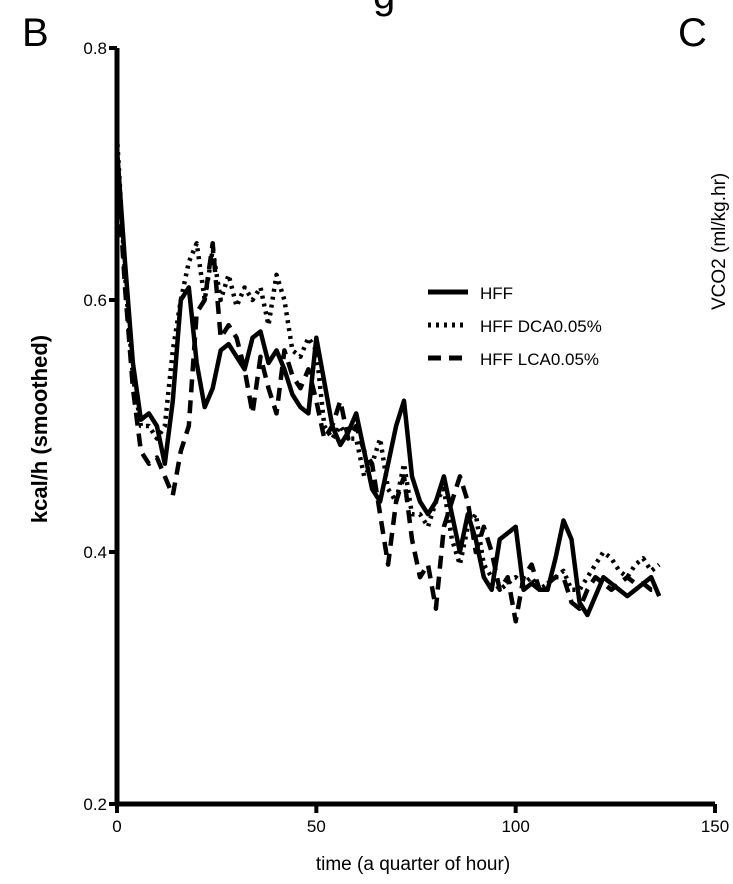 Image resolution: width=733 pixels, height=884 pixels. Describe the element at coordinates (39, 429) in the screenshot. I see `y-axis-label: kcal/h (smoothed)` at that location.